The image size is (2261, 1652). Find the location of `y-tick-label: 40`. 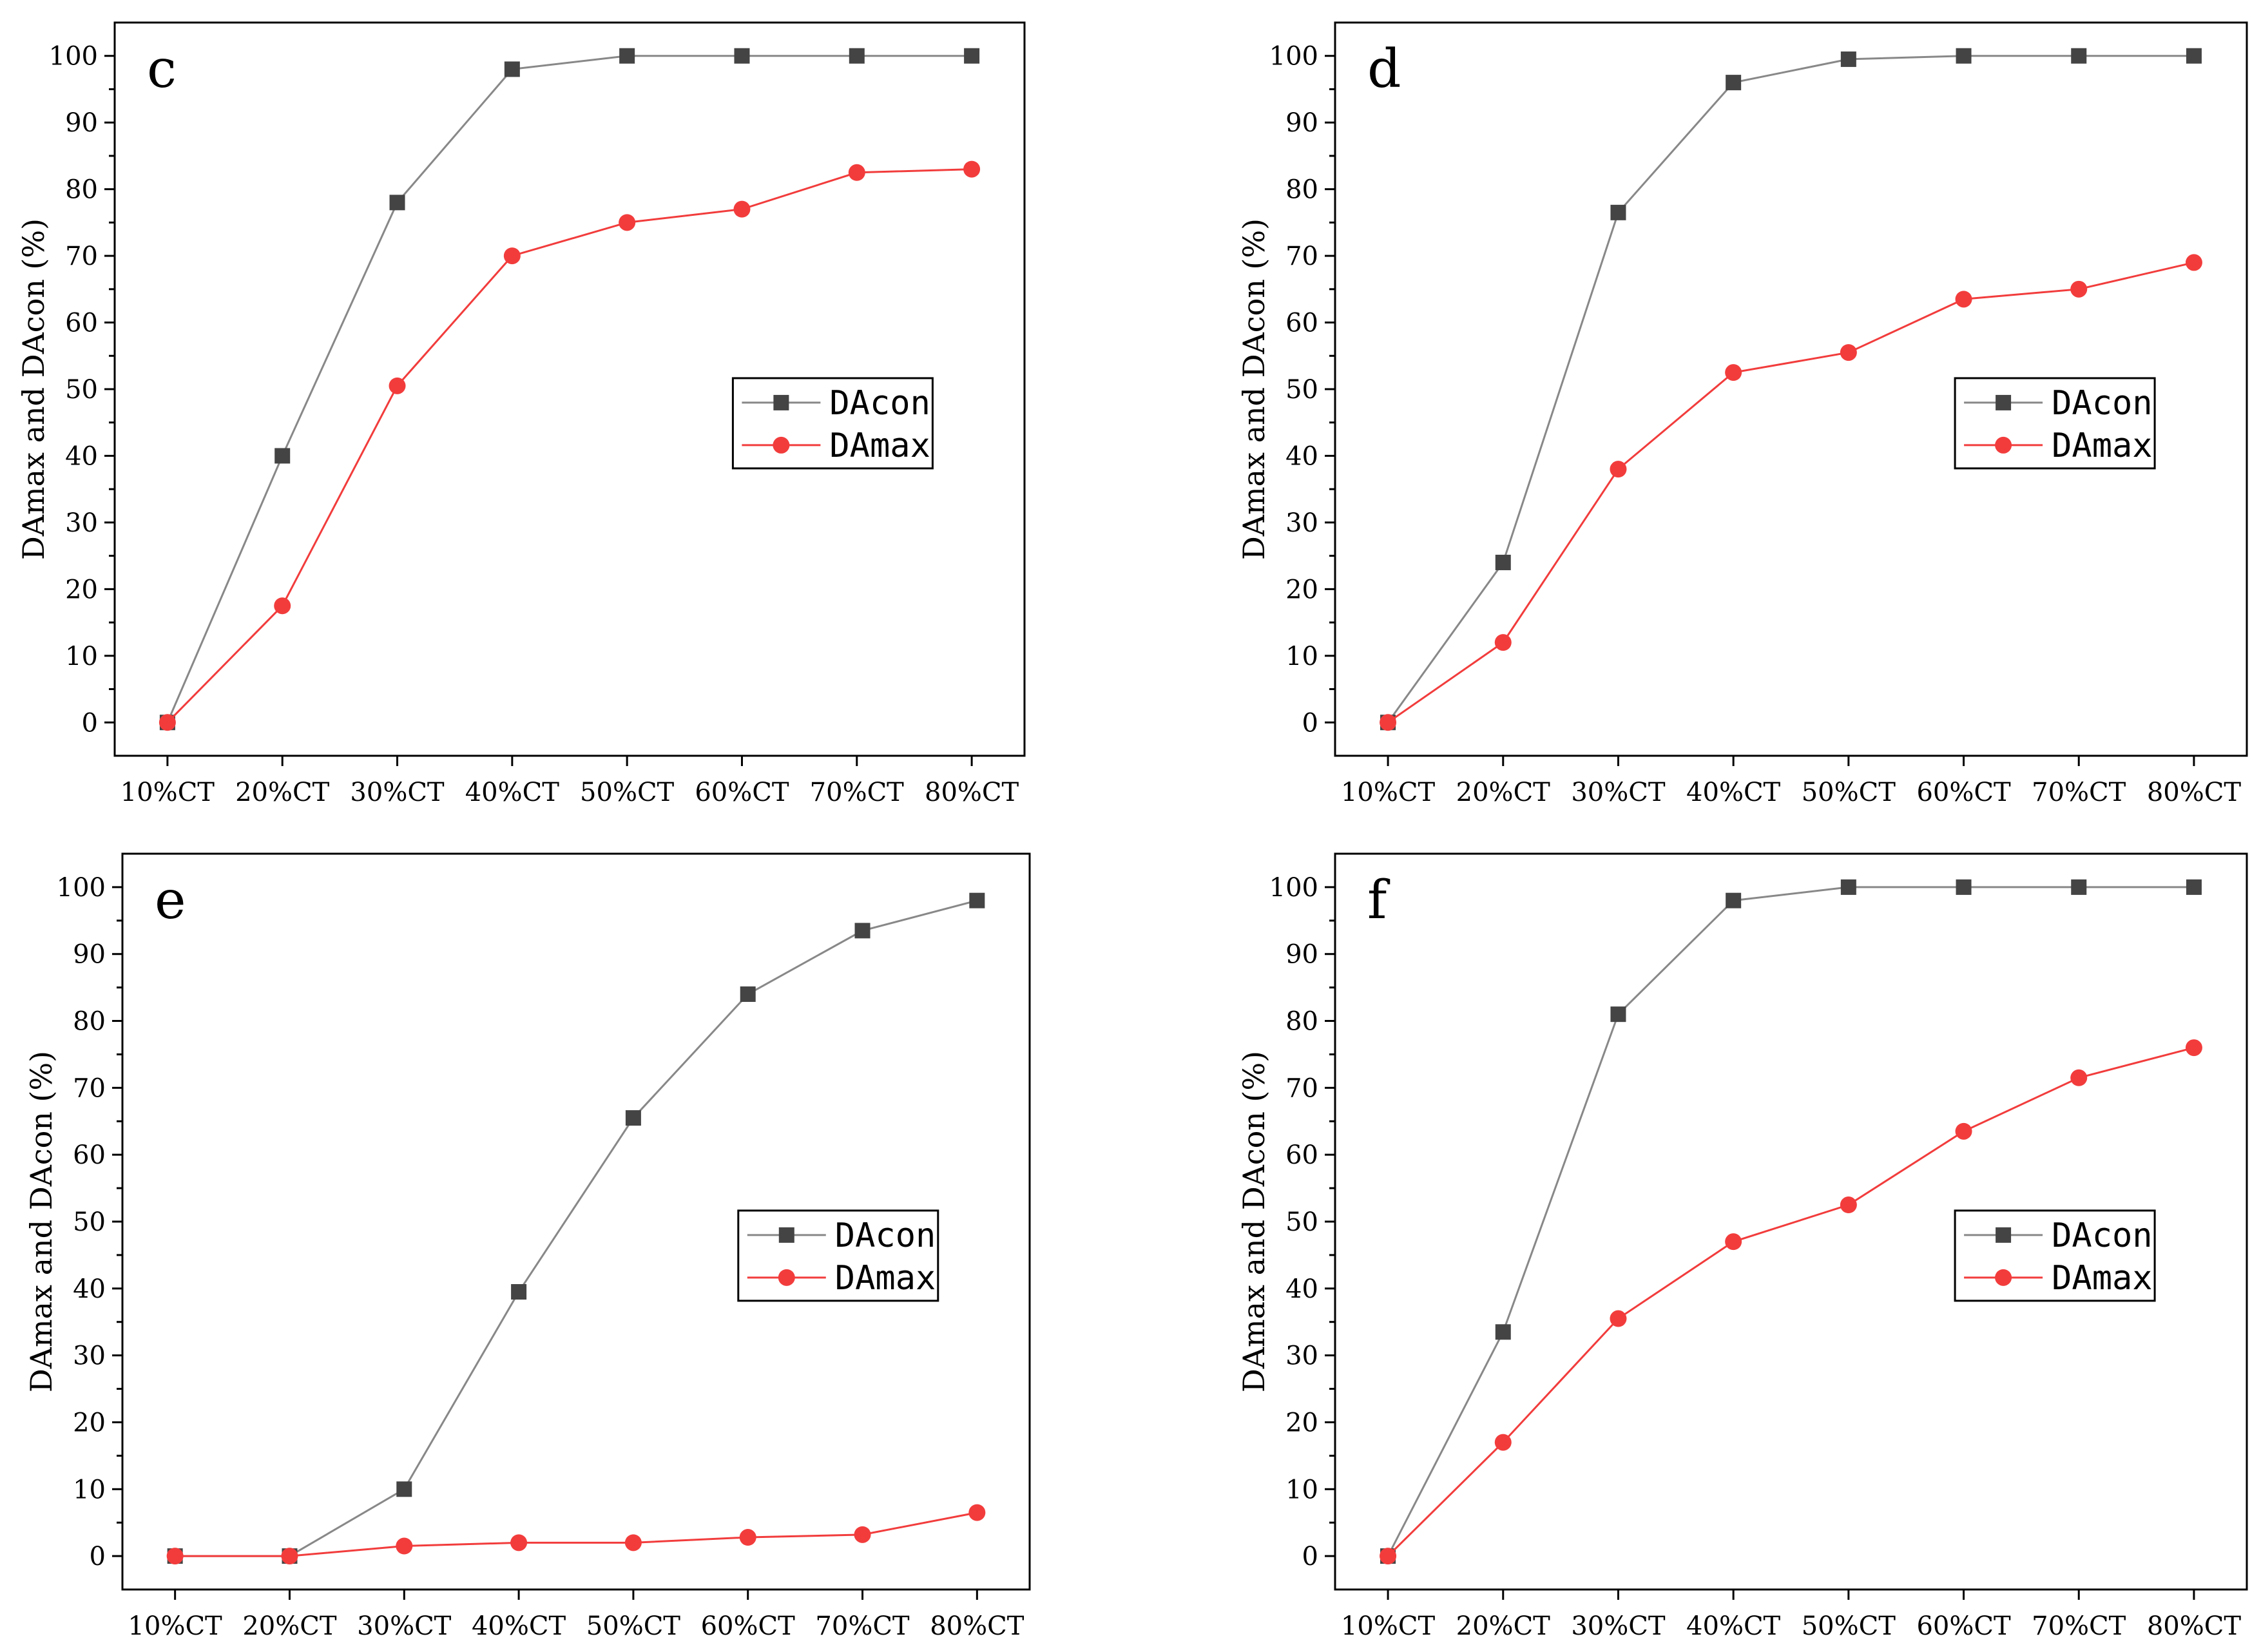

y-tick-label: 40 is located at coordinates (89, 1289).